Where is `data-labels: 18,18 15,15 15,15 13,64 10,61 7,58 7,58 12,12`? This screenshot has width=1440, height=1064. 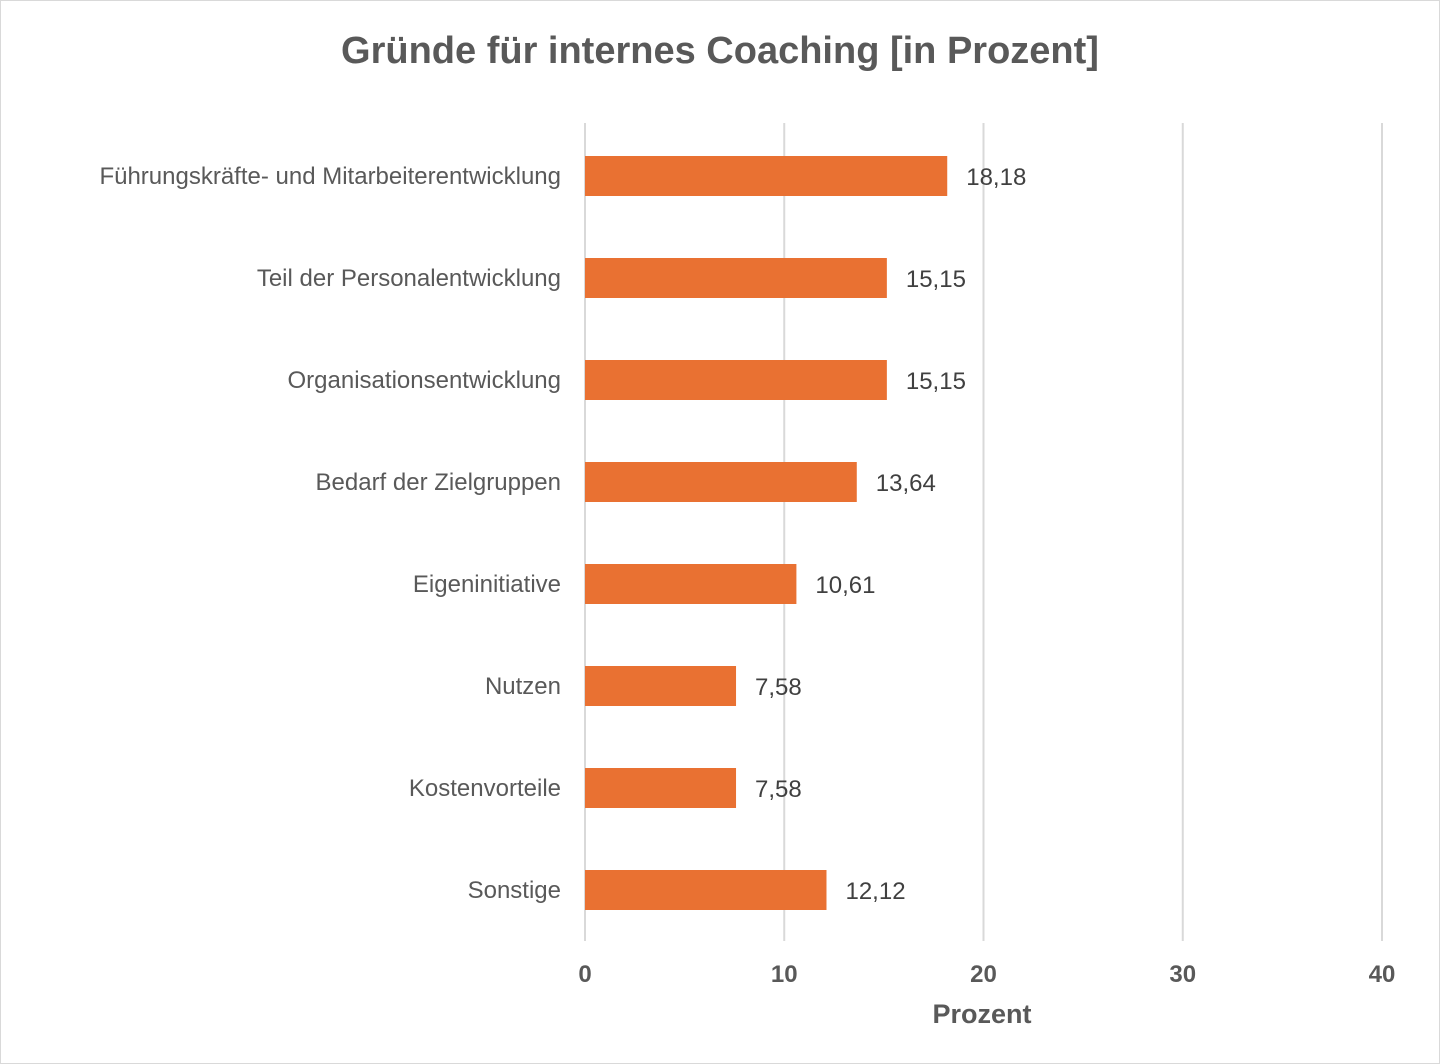
data-labels: 18,18 15,15 15,15 13,64 10,61 7,58 7,58 12,12 is located at coordinates (890, 534).